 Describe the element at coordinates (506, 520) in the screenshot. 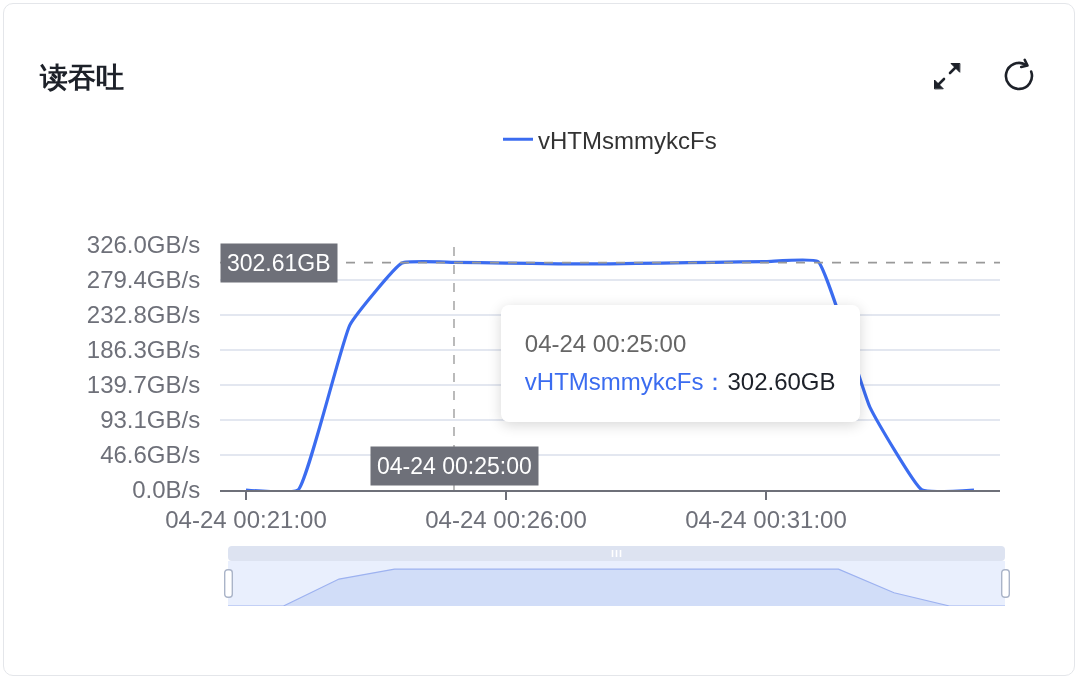

I see `x-tick-label: 04-24 00:26:00` at that location.